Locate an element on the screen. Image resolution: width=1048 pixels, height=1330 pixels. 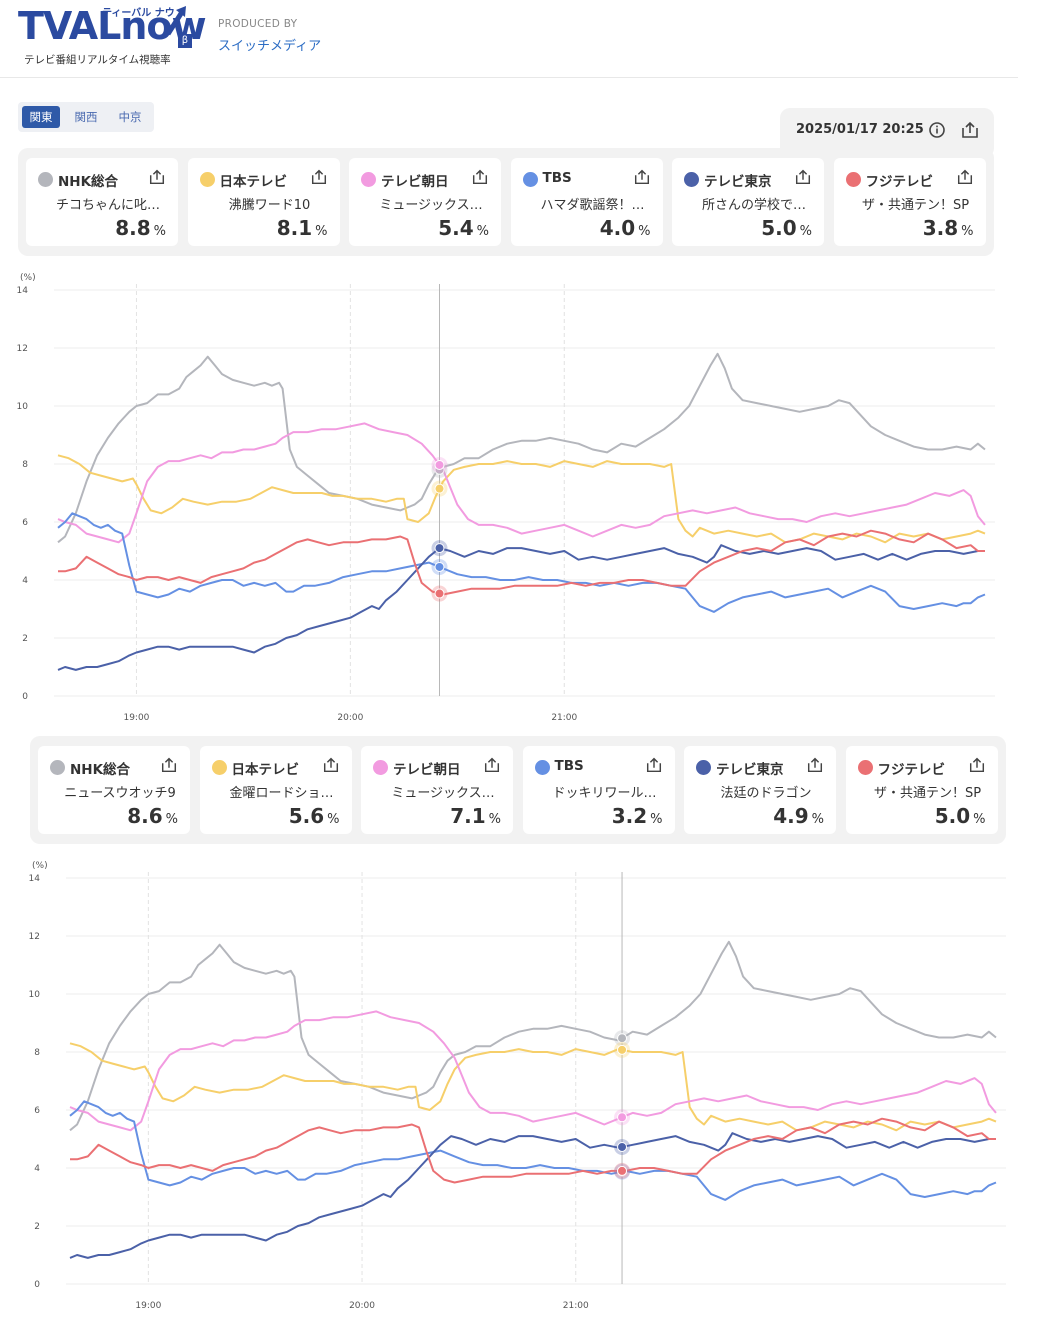
program-title: 法廷のドラゴン is located at coordinates (766, 793).